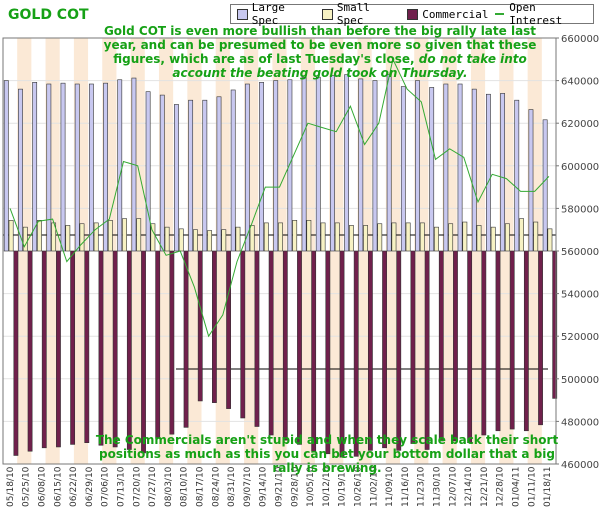  What do you see at coordinates (455, 14) in the screenshot?
I see `legend-label-commercial: Commercial` at bounding box center [455, 14].